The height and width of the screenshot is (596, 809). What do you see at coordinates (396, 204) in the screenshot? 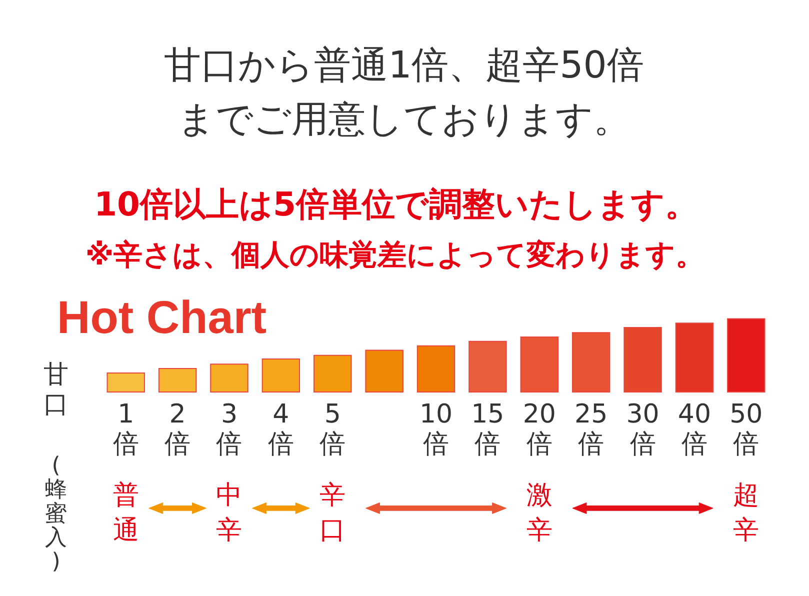
I see `chart-subtitle: 10倍以上は5倍単位で調整いたします。` at bounding box center [396, 204].